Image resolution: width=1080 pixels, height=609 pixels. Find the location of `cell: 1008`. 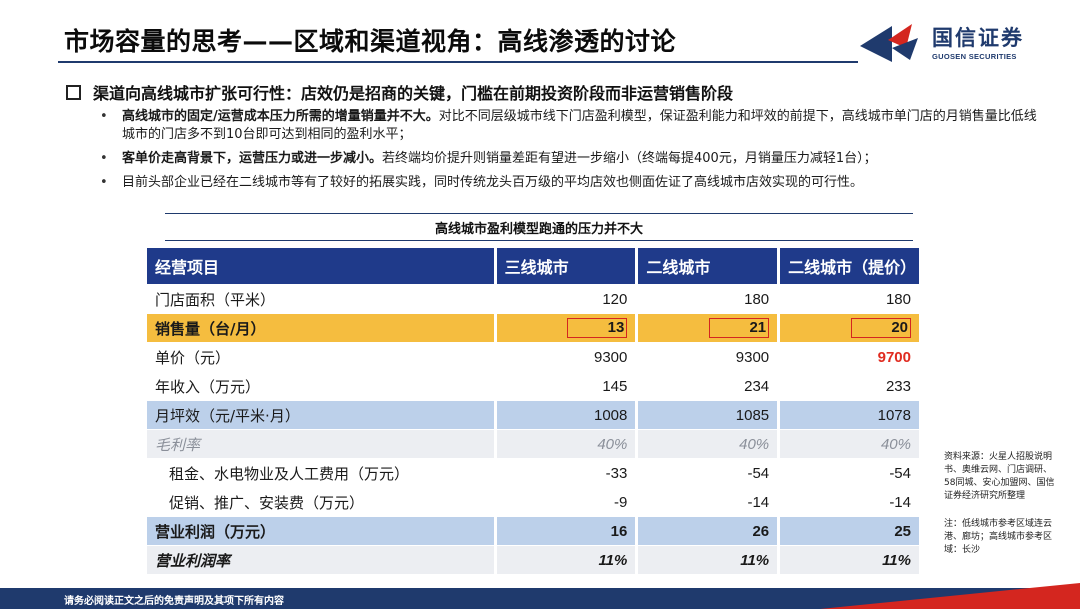

cell: 1008 is located at coordinates (567, 415).